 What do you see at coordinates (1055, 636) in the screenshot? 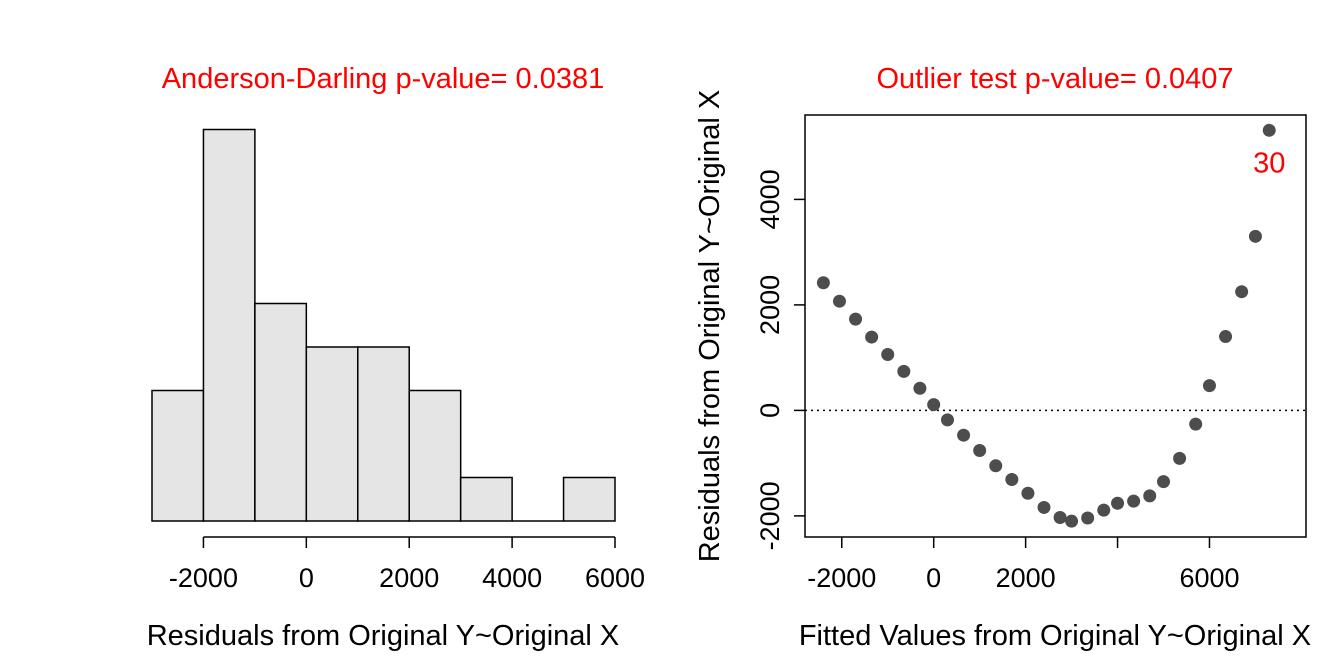
I see `scatter-x-axis-label: Fitted Values from Original Y~Original X` at bounding box center [1055, 636].